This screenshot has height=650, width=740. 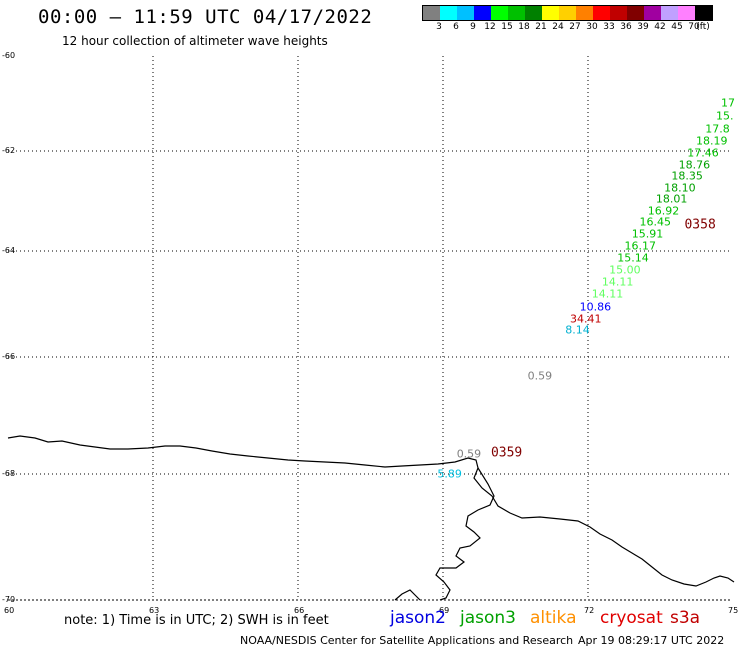 What do you see at coordinates (660, 27) in the screenshot?
I see `color-scale-label: 42` at bounding box center [660, 27].